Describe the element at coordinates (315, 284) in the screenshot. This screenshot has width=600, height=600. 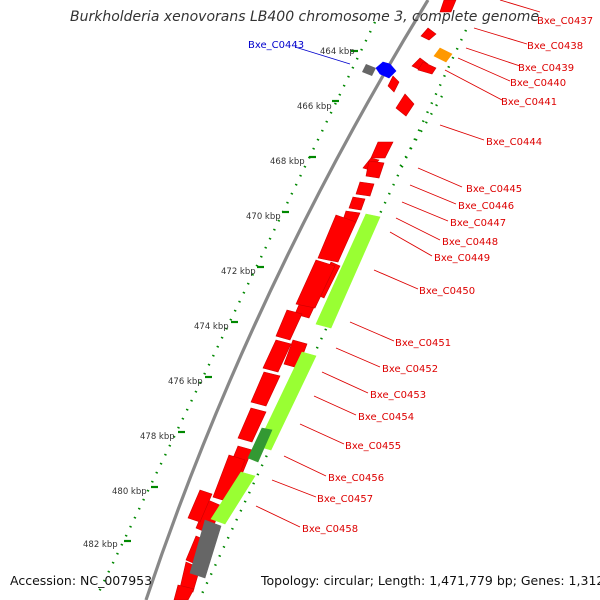
I see `gene-feature-bxe_c0452` at that location.